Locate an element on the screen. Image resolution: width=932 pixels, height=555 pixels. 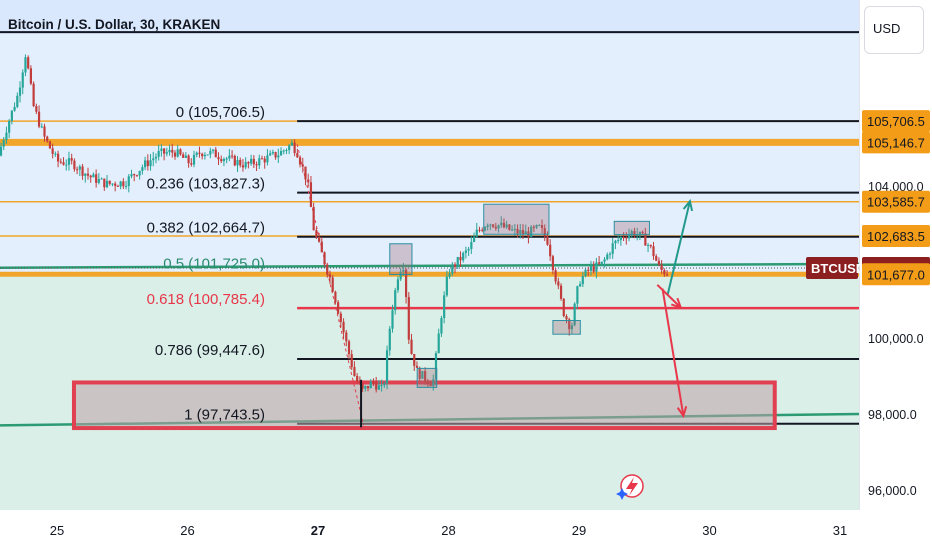
lightning-bolt is located at coordinates (632, 486).